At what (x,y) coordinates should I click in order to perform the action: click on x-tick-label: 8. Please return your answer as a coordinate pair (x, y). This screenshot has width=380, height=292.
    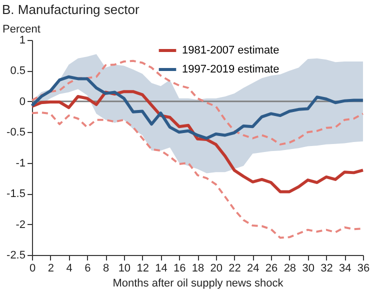
    Looking at the image, I should click on (106, 268).